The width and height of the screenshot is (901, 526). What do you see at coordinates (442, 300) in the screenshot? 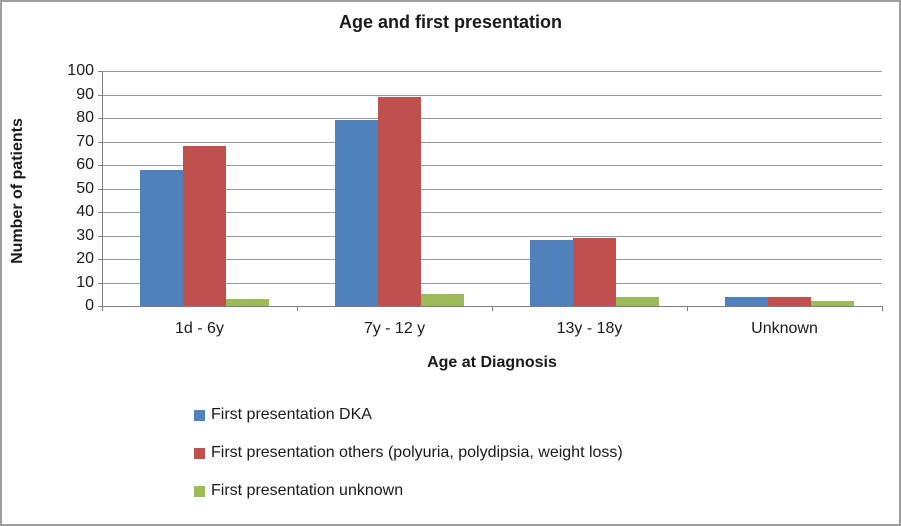
I see `bar-first-presentation-unknown-7y-12-y` at bounding box center [442, 300].